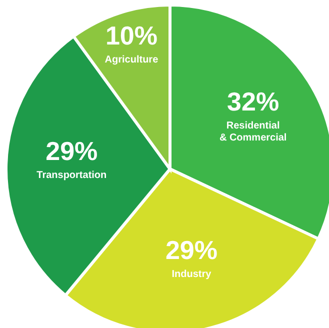 This screenshot has width=329, height=328. What do you see at coordinates (131, 35) in the screenshot?
I see `data-label: 10%` at bounding box center [131, 35].